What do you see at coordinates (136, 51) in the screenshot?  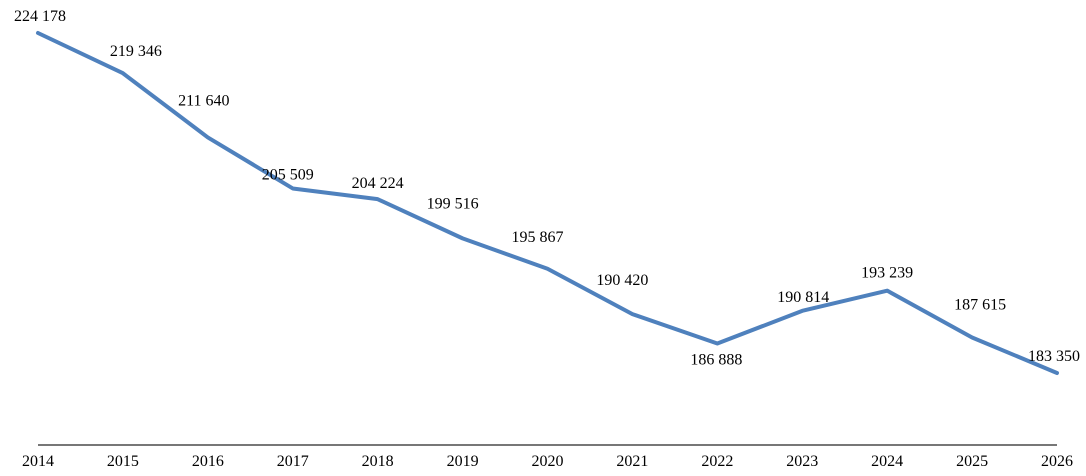 I see `data-label: 219 346` at bounding box center [136, 51].